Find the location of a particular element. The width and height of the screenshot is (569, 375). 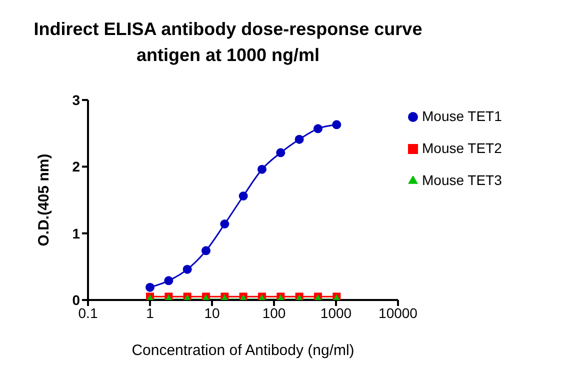

legend-label: Mouse TET3 is located at coordinates (462, 180).